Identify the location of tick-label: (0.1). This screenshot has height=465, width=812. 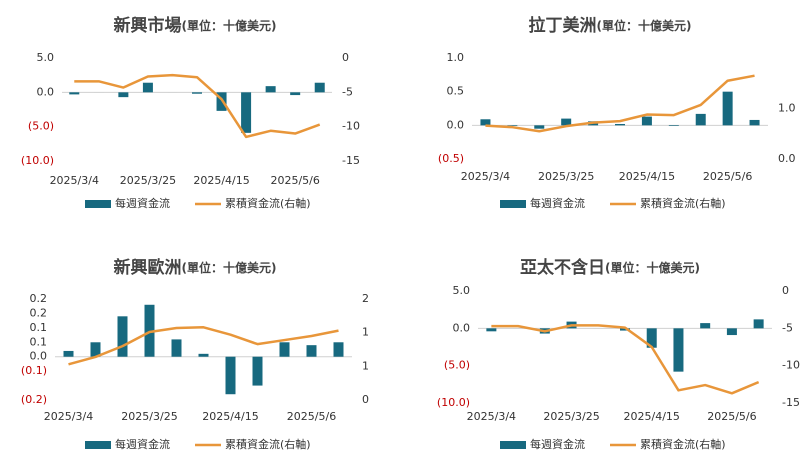
(34, 370).